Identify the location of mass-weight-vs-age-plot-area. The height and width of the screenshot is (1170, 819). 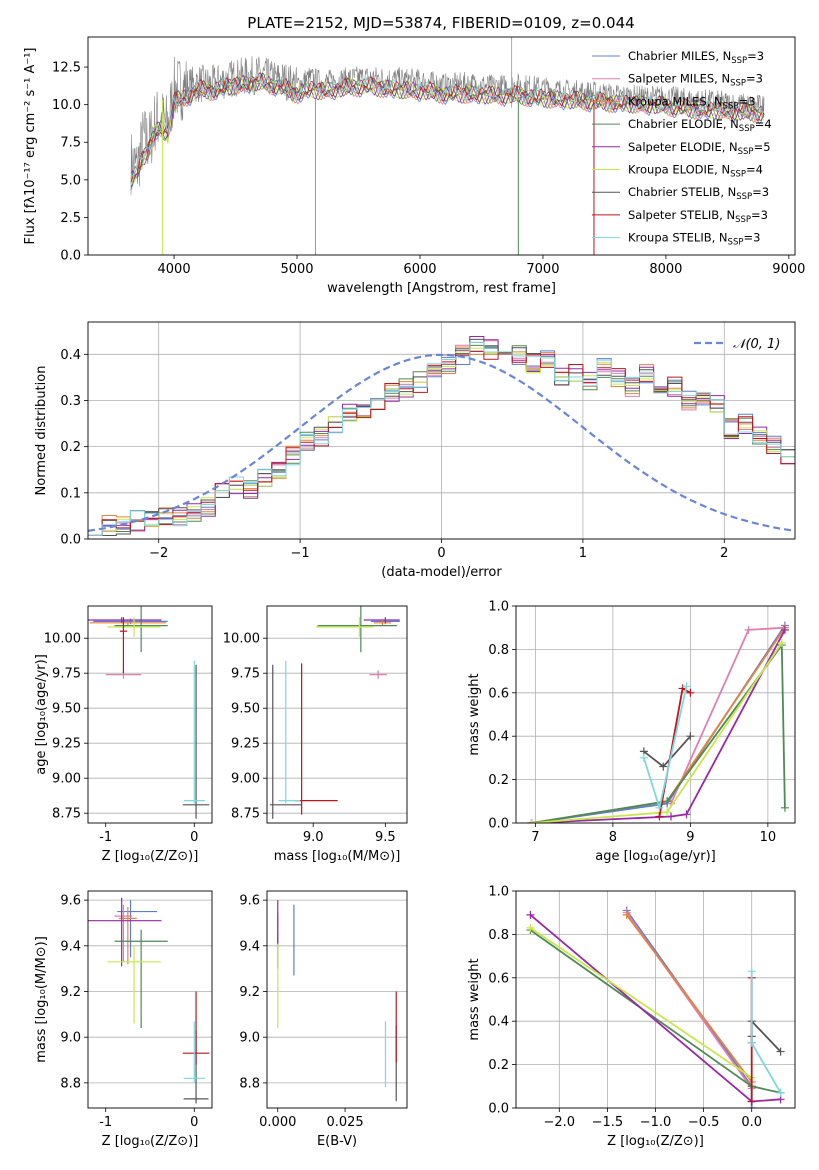
(658, 722).